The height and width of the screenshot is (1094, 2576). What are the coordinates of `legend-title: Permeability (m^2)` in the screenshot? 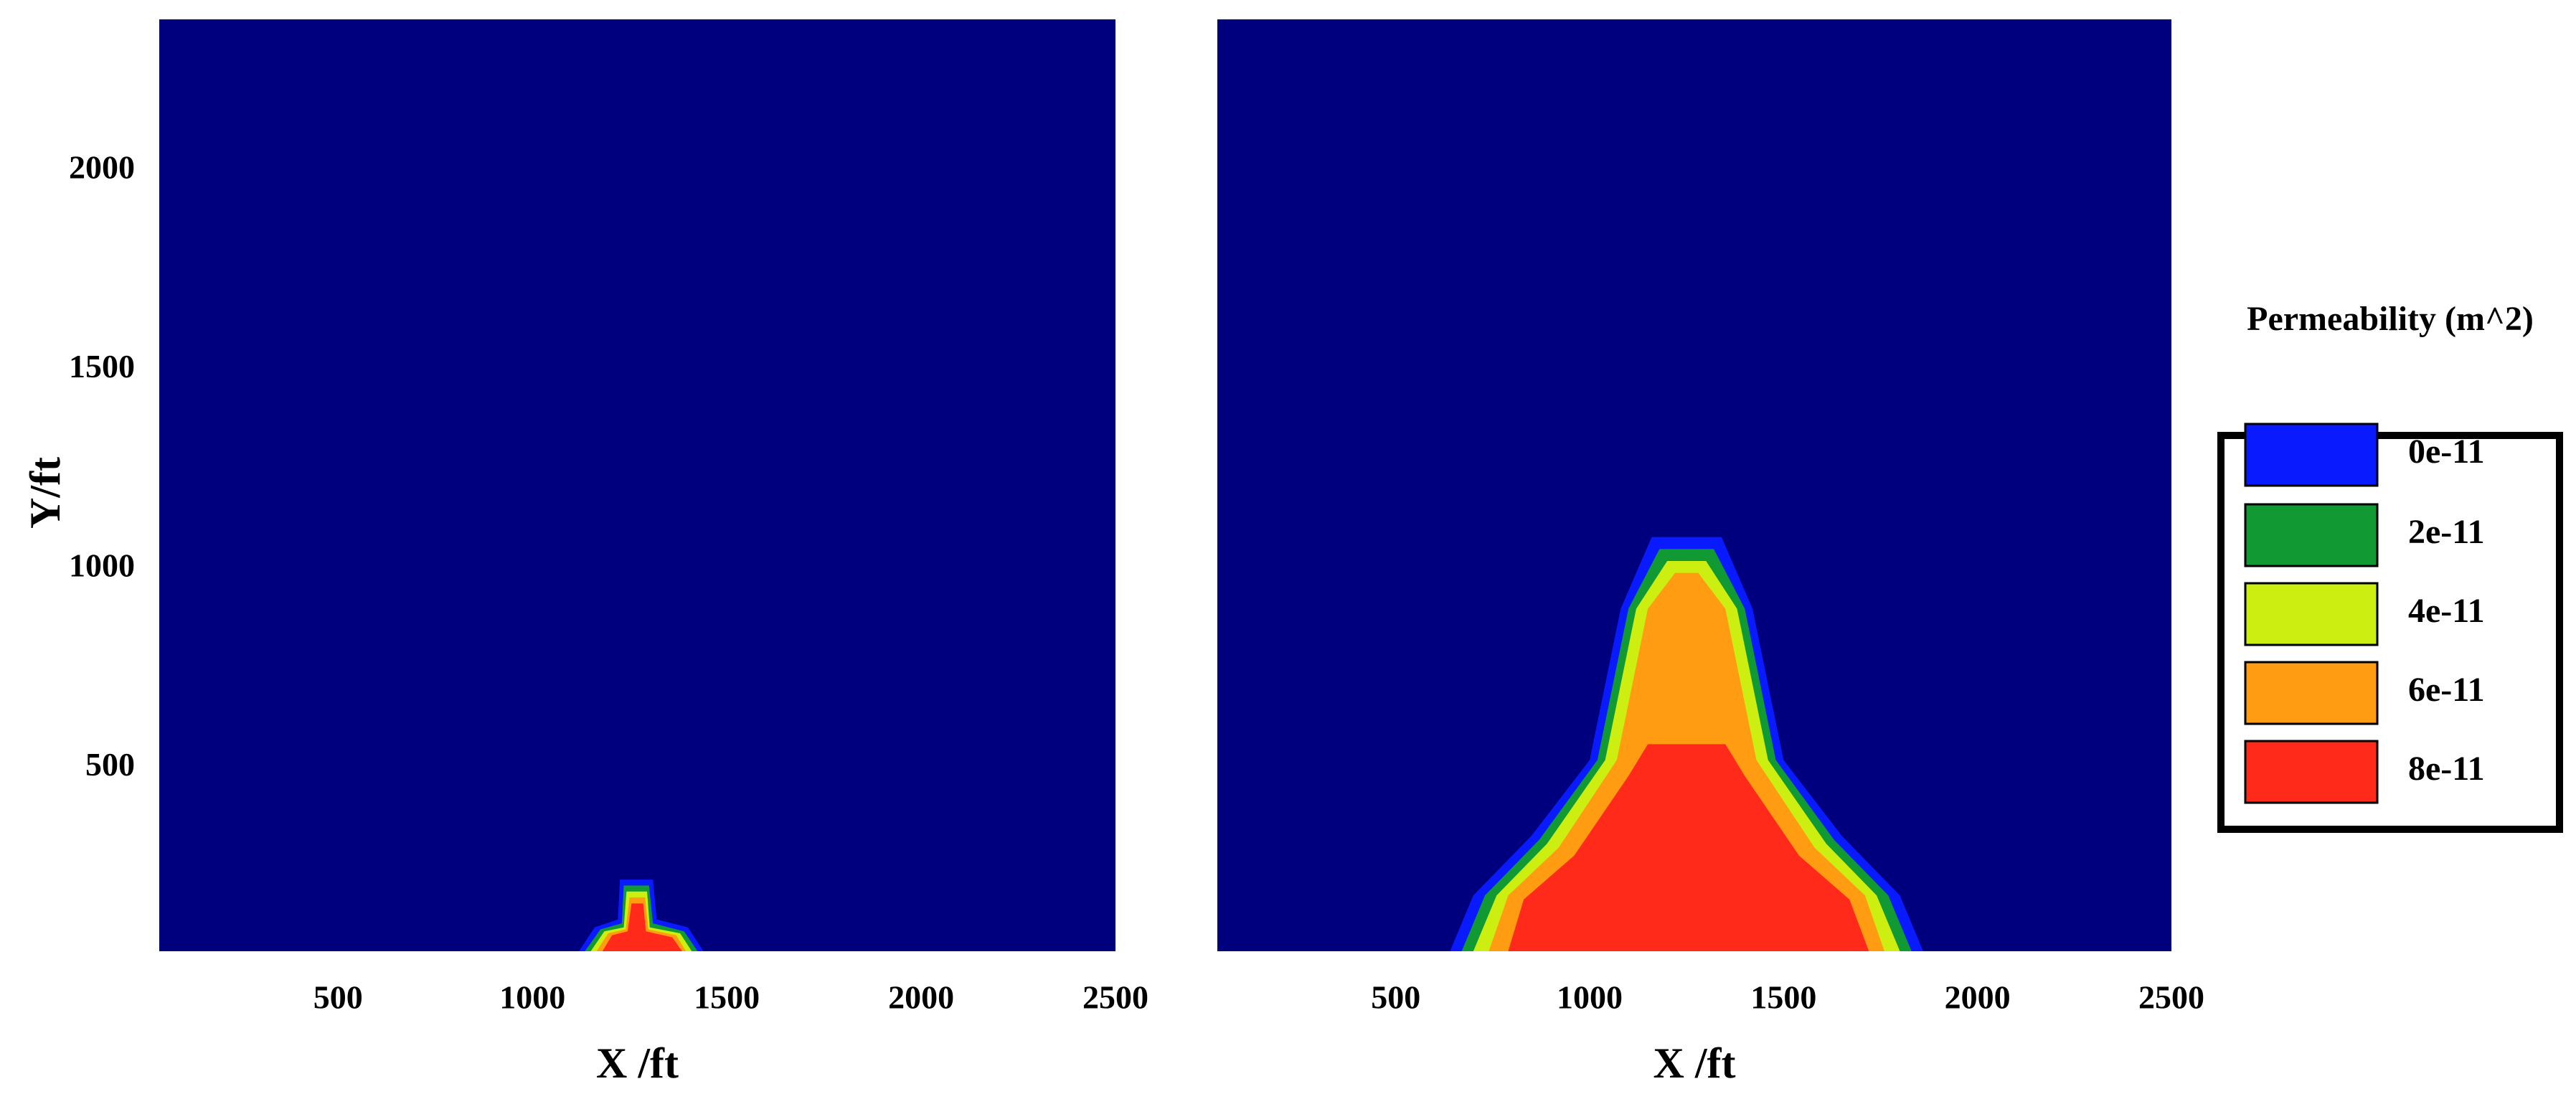 It's located at (2390, 319).